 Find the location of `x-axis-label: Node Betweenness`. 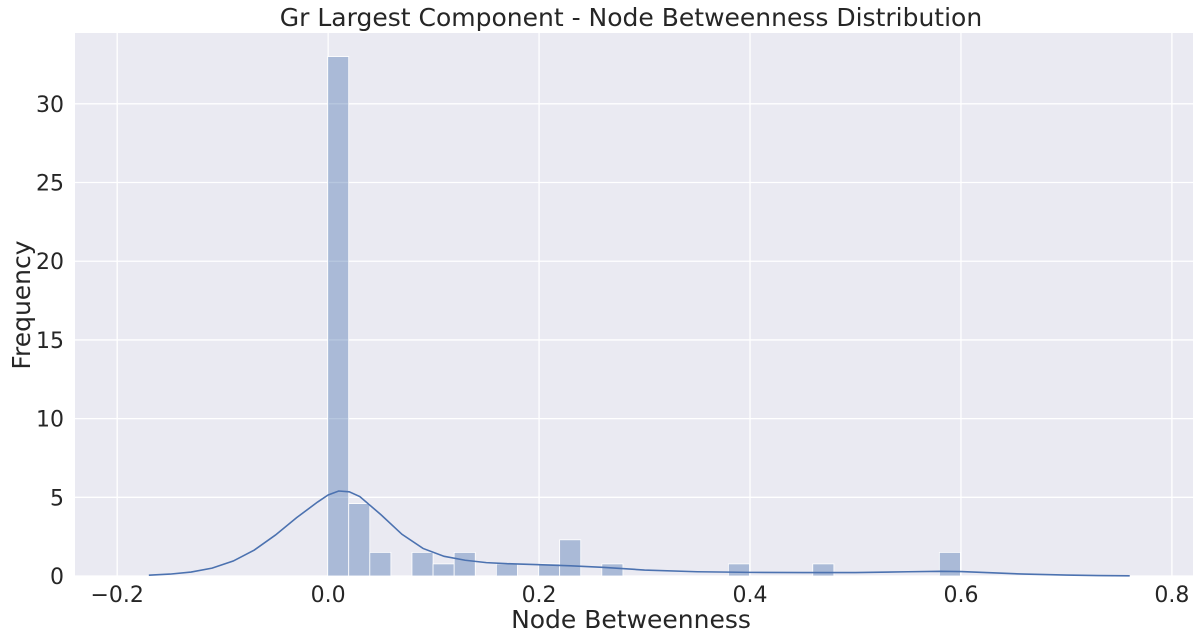

x-axis-label: Node Betweenness is located at coordinates (631, 619).